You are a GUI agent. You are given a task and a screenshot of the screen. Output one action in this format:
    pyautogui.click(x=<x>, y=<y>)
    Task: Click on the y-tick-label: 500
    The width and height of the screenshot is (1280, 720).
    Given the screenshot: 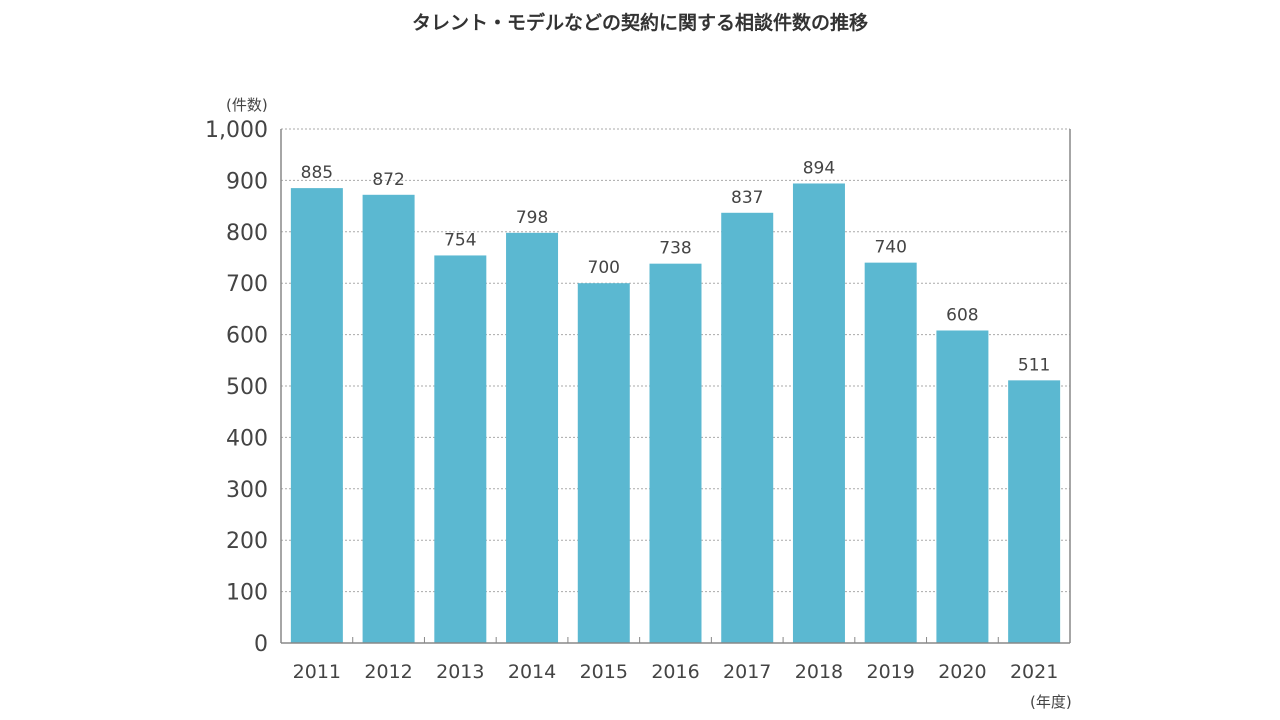 What is the action you would take?
    pyautogui.click(x=247, y=387)
    